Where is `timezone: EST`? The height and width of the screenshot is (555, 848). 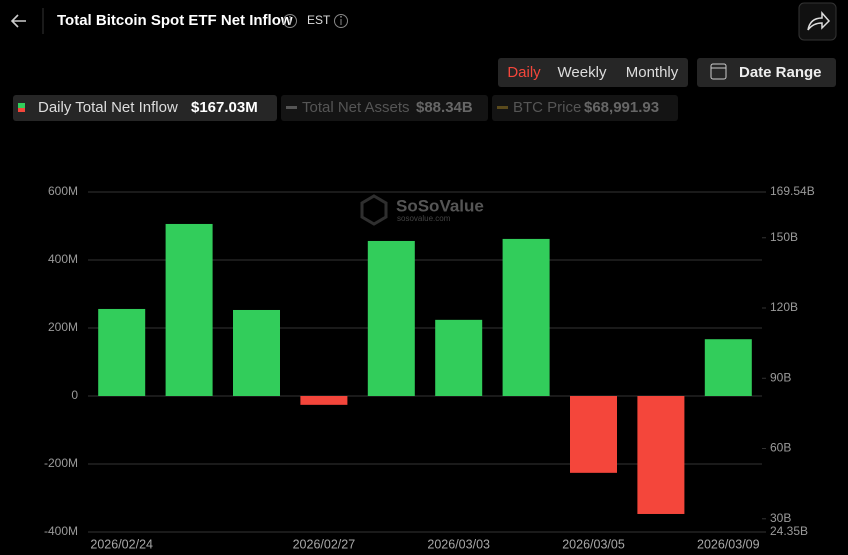 timezone: EST is located at coordinates (319, 20).